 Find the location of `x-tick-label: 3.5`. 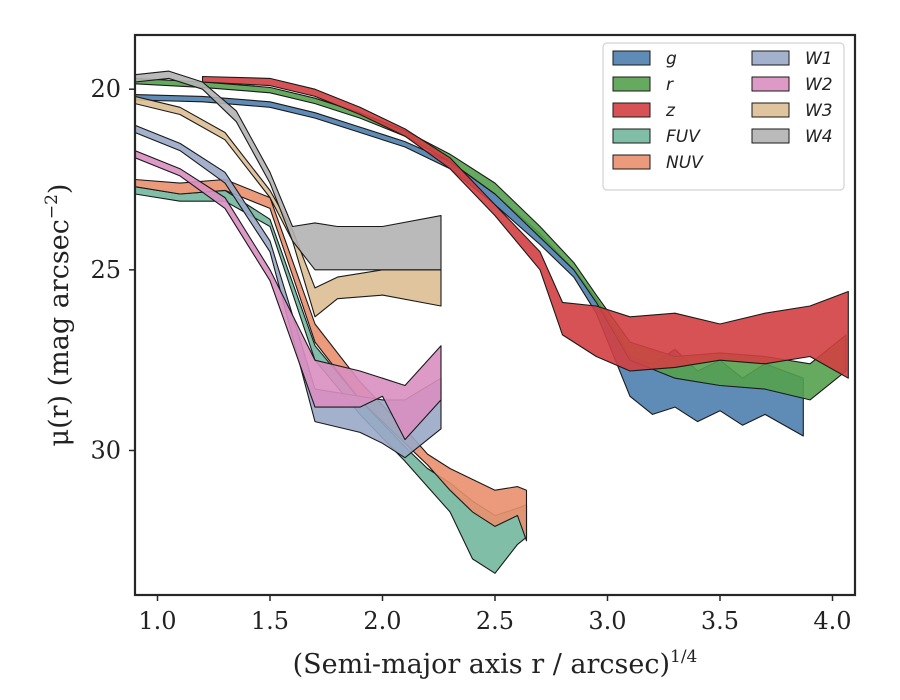

x-tick-label: 3.5 is located at coordinates (720, 621).